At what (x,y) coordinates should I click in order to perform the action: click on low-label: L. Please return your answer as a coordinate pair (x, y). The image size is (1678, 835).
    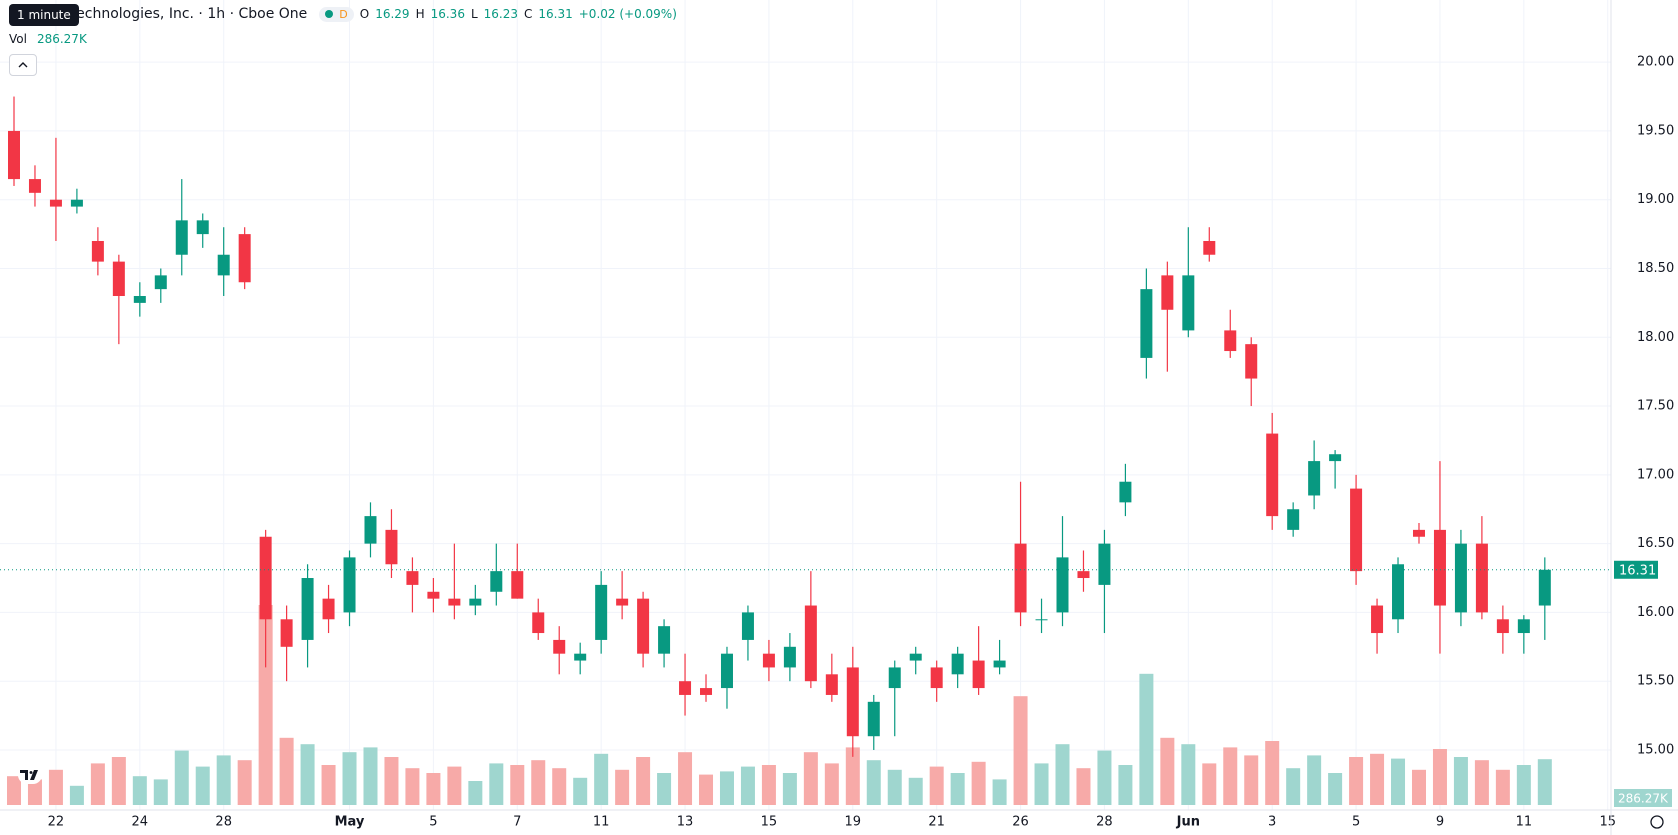
    Looking at the image, I should click on (474, 14).